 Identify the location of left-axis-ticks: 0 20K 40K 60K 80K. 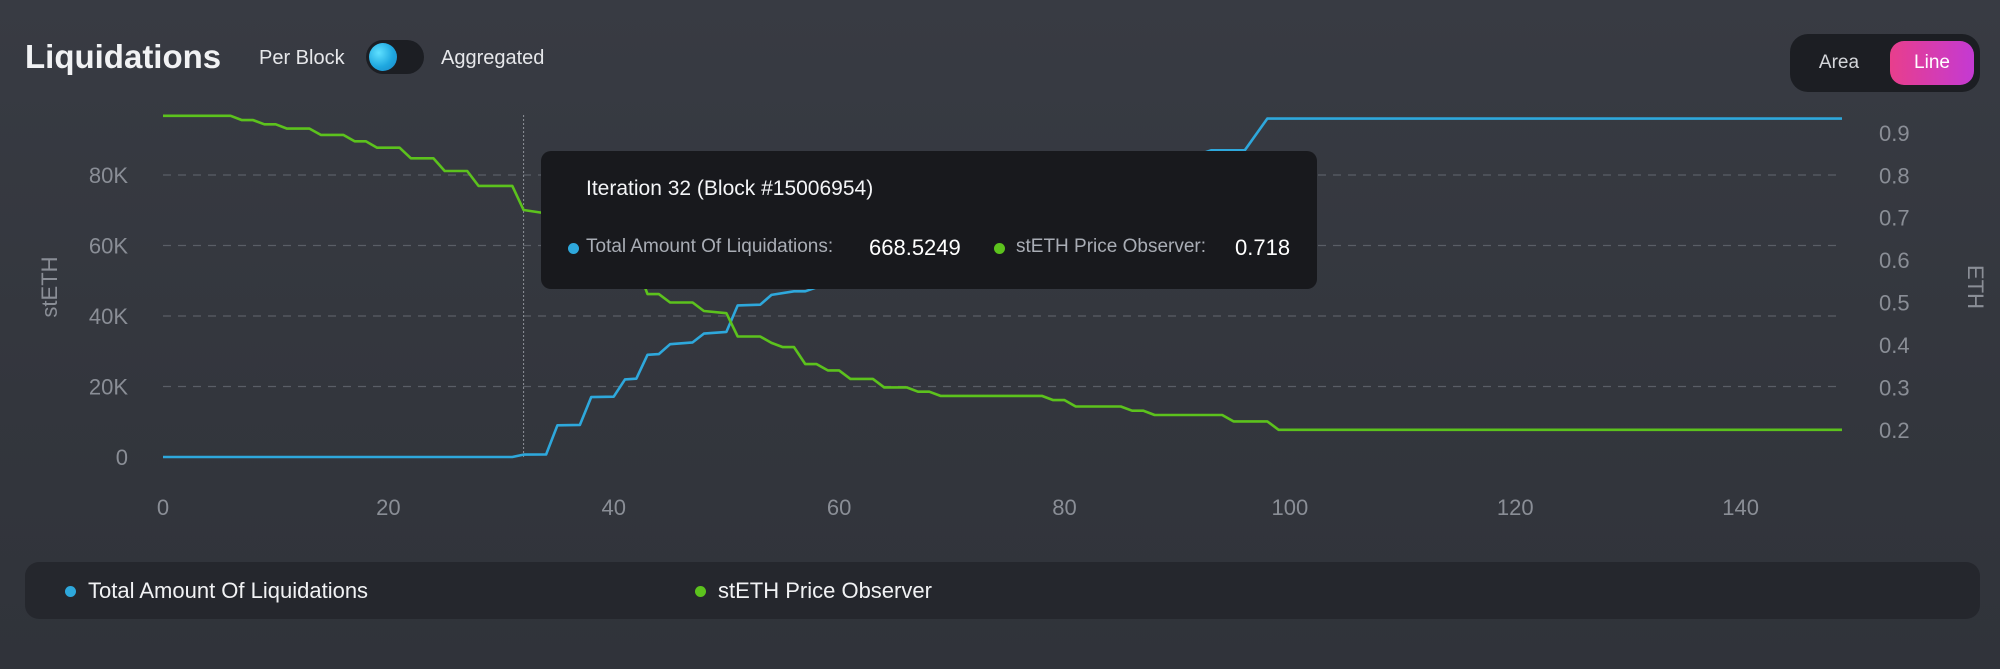
(108, 316).